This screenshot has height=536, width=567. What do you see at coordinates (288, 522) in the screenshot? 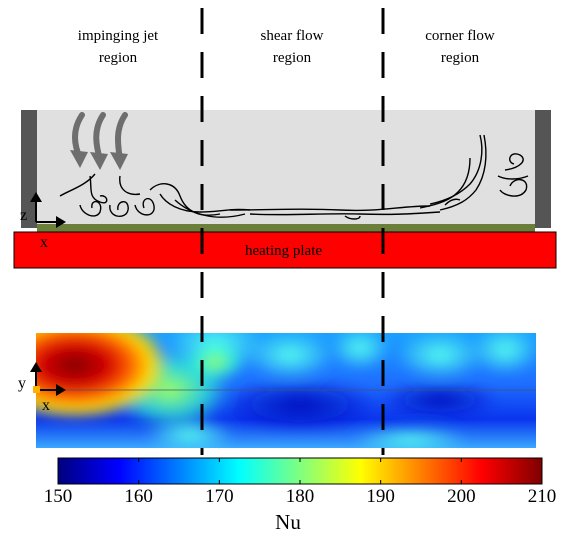
I see `colorbar-label: Nu` at bounding box center [288, 522].